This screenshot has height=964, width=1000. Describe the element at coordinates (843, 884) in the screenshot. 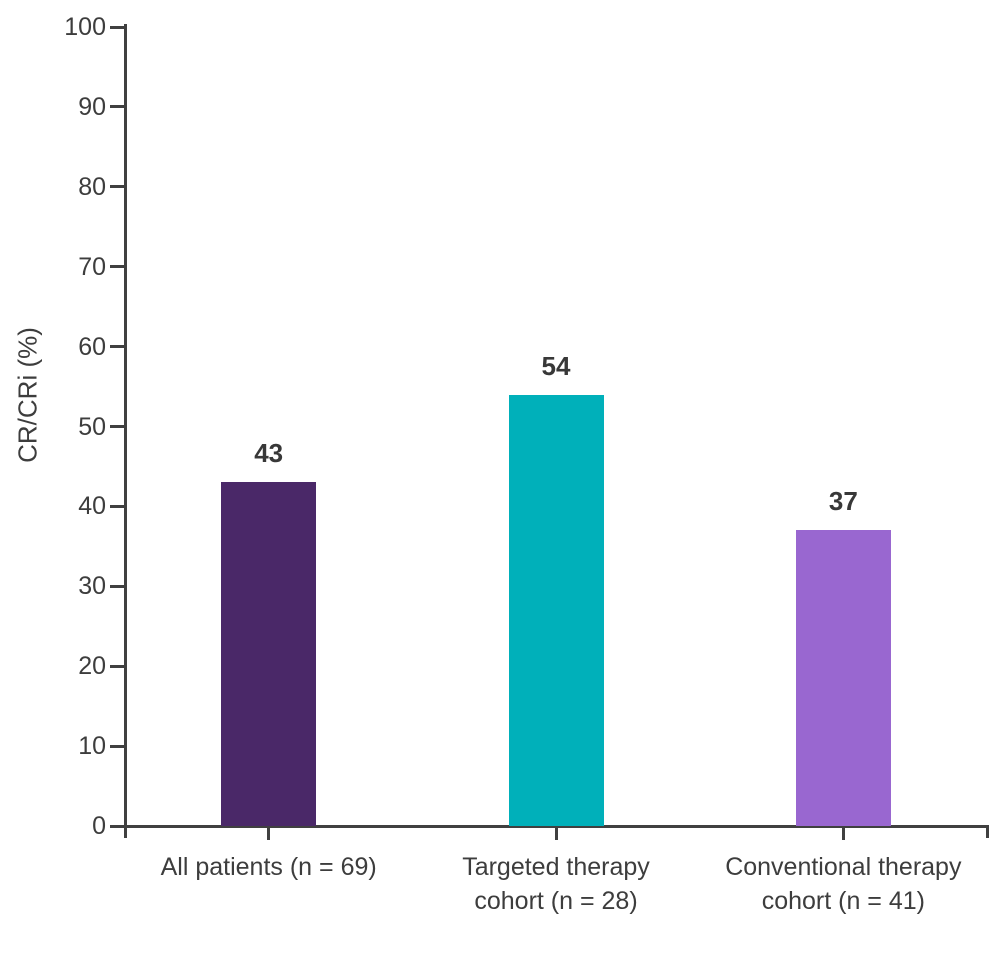

I see `x-category-label: Conventional therapy cohort (n = 41)` at that location.